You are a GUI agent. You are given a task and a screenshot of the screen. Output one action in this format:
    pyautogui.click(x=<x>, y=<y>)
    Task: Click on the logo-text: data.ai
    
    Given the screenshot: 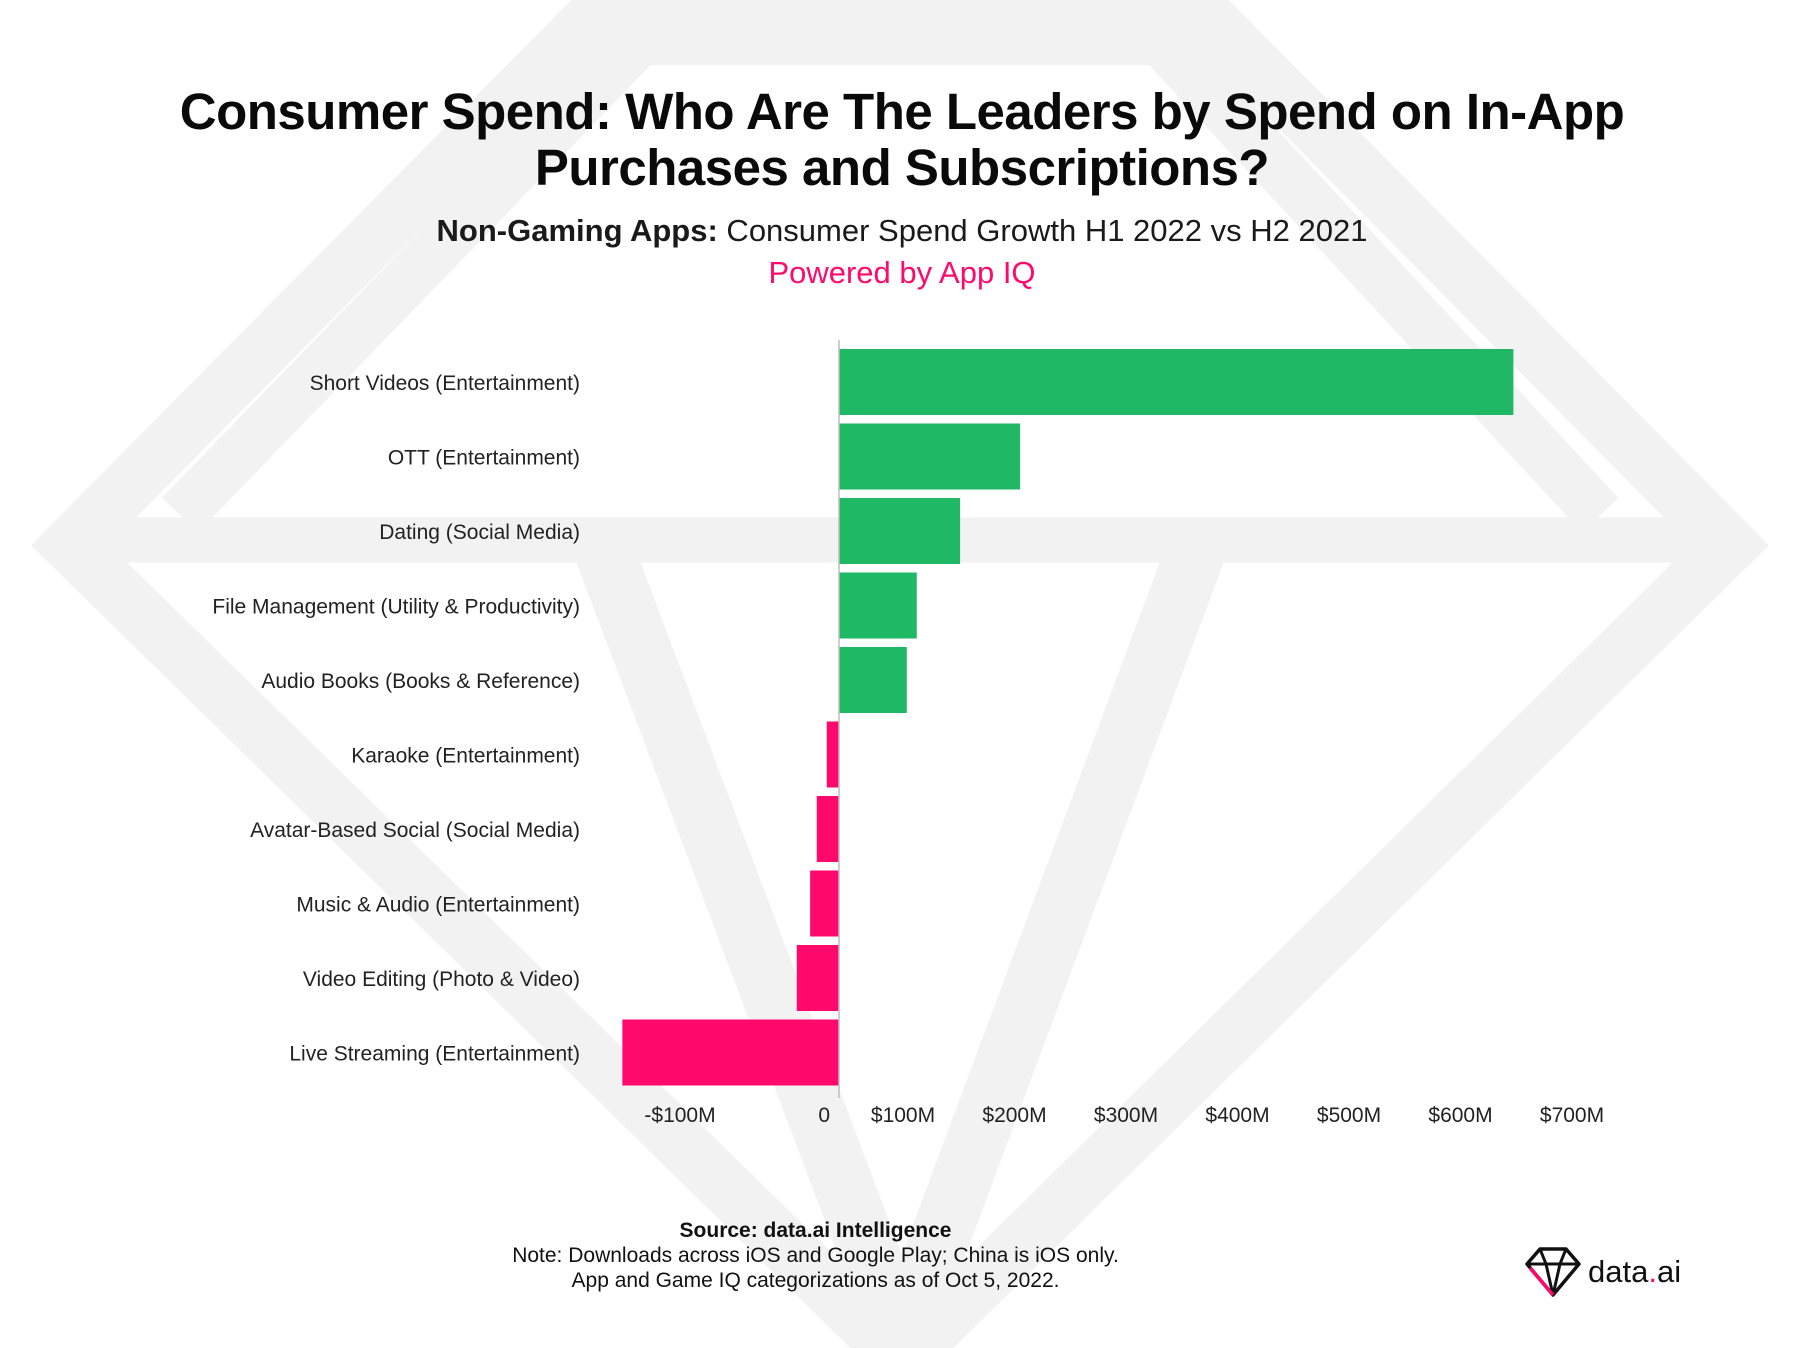 What is the action you would take?
    pyautogui.click(x=1634, y=1272)
    